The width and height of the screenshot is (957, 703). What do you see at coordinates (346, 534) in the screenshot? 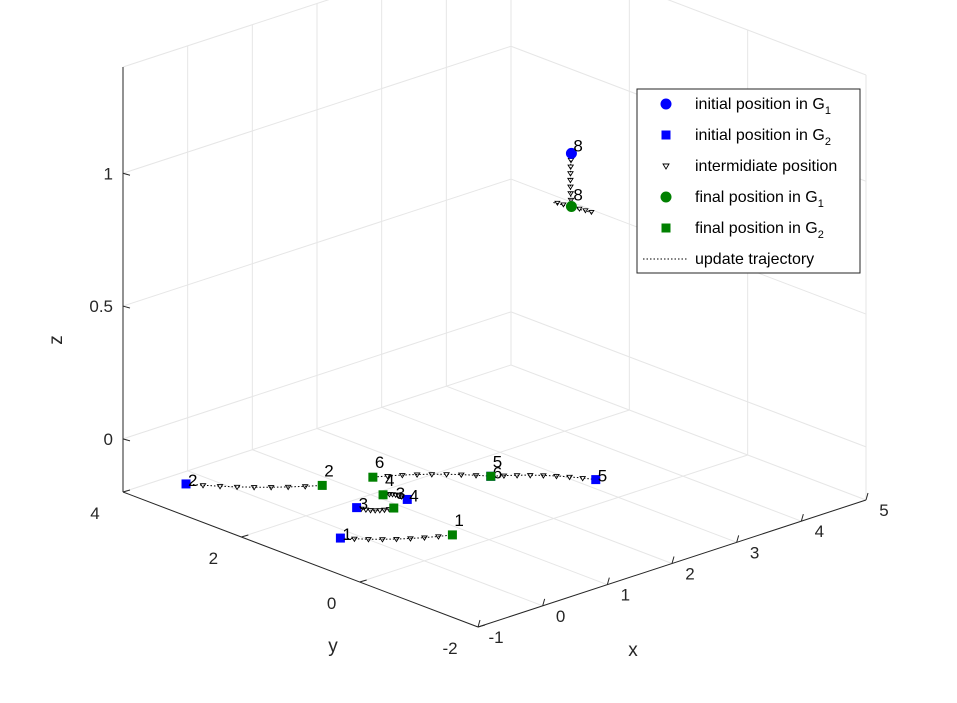
I see `point-label: 1` at bounding box center [346, 534].